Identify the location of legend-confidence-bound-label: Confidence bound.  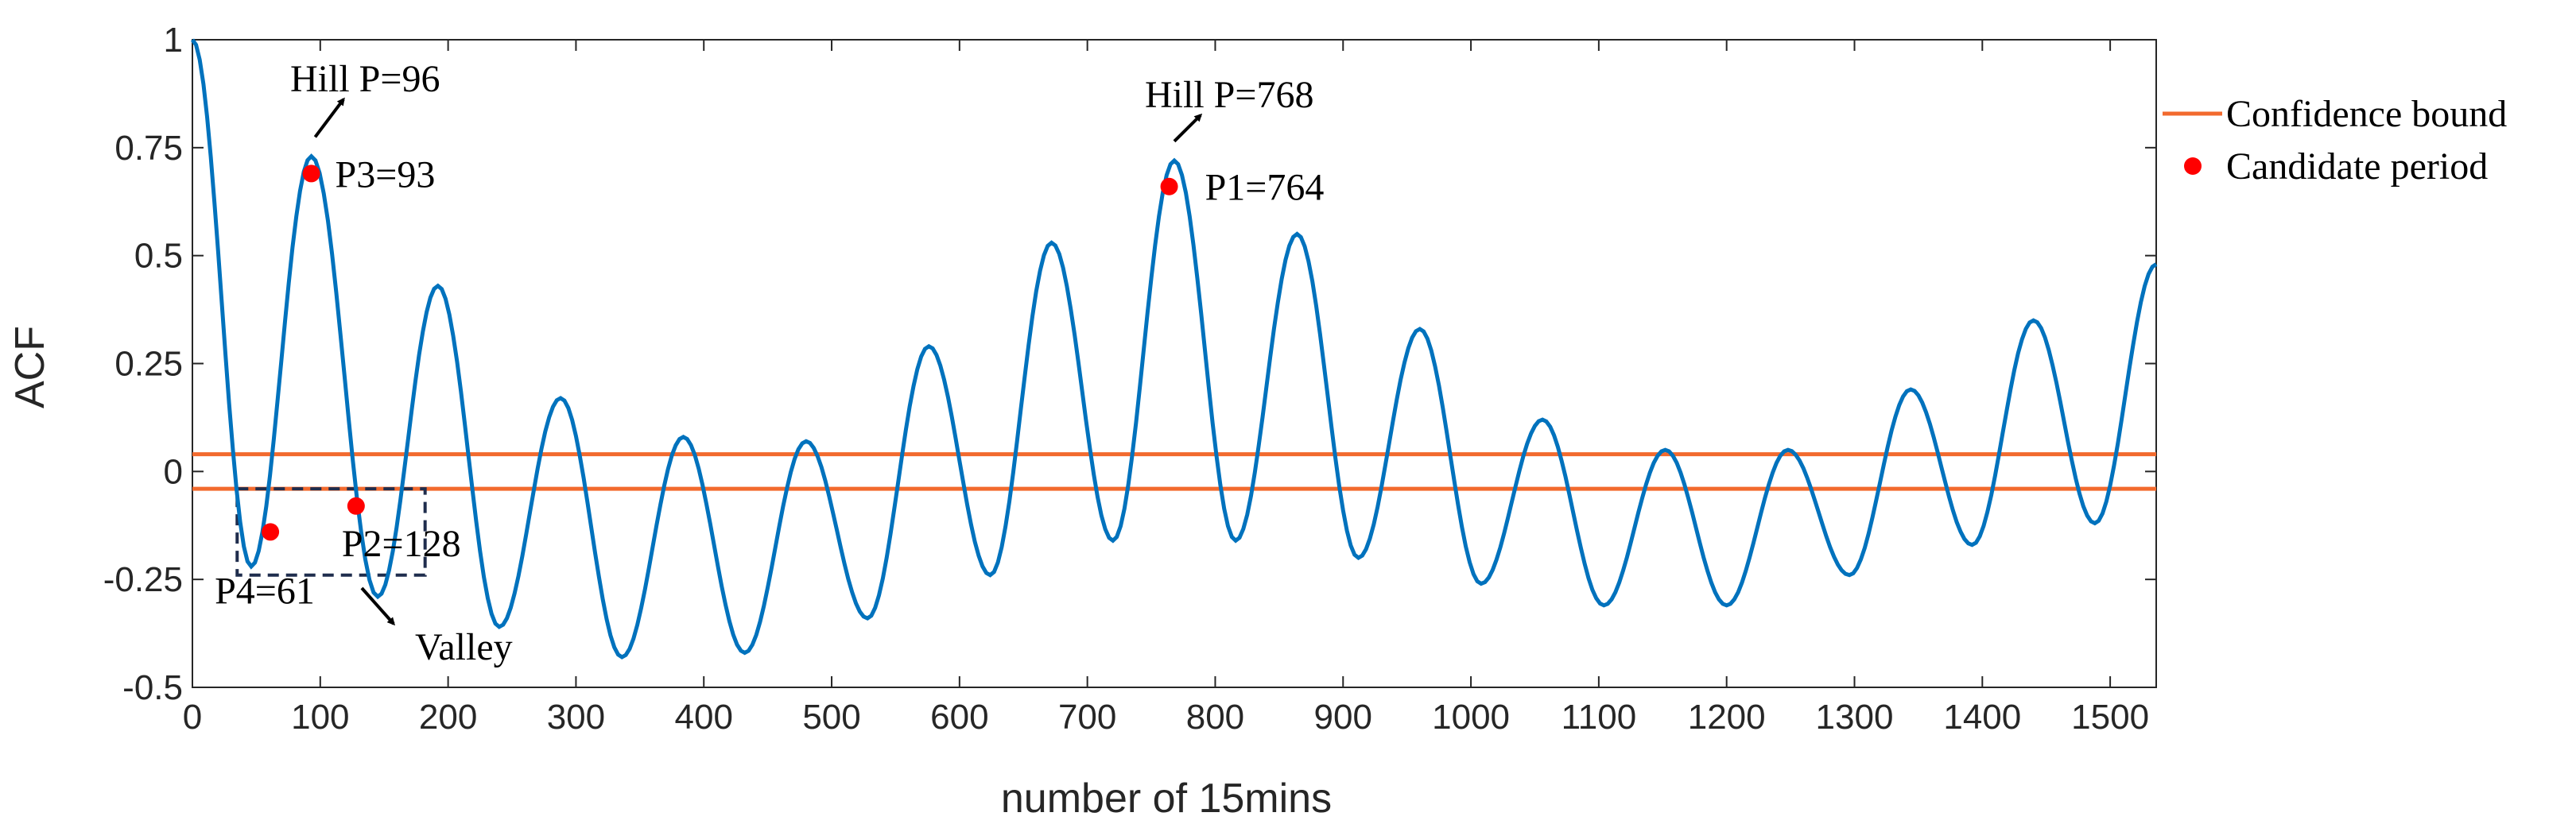
(2366, 114).